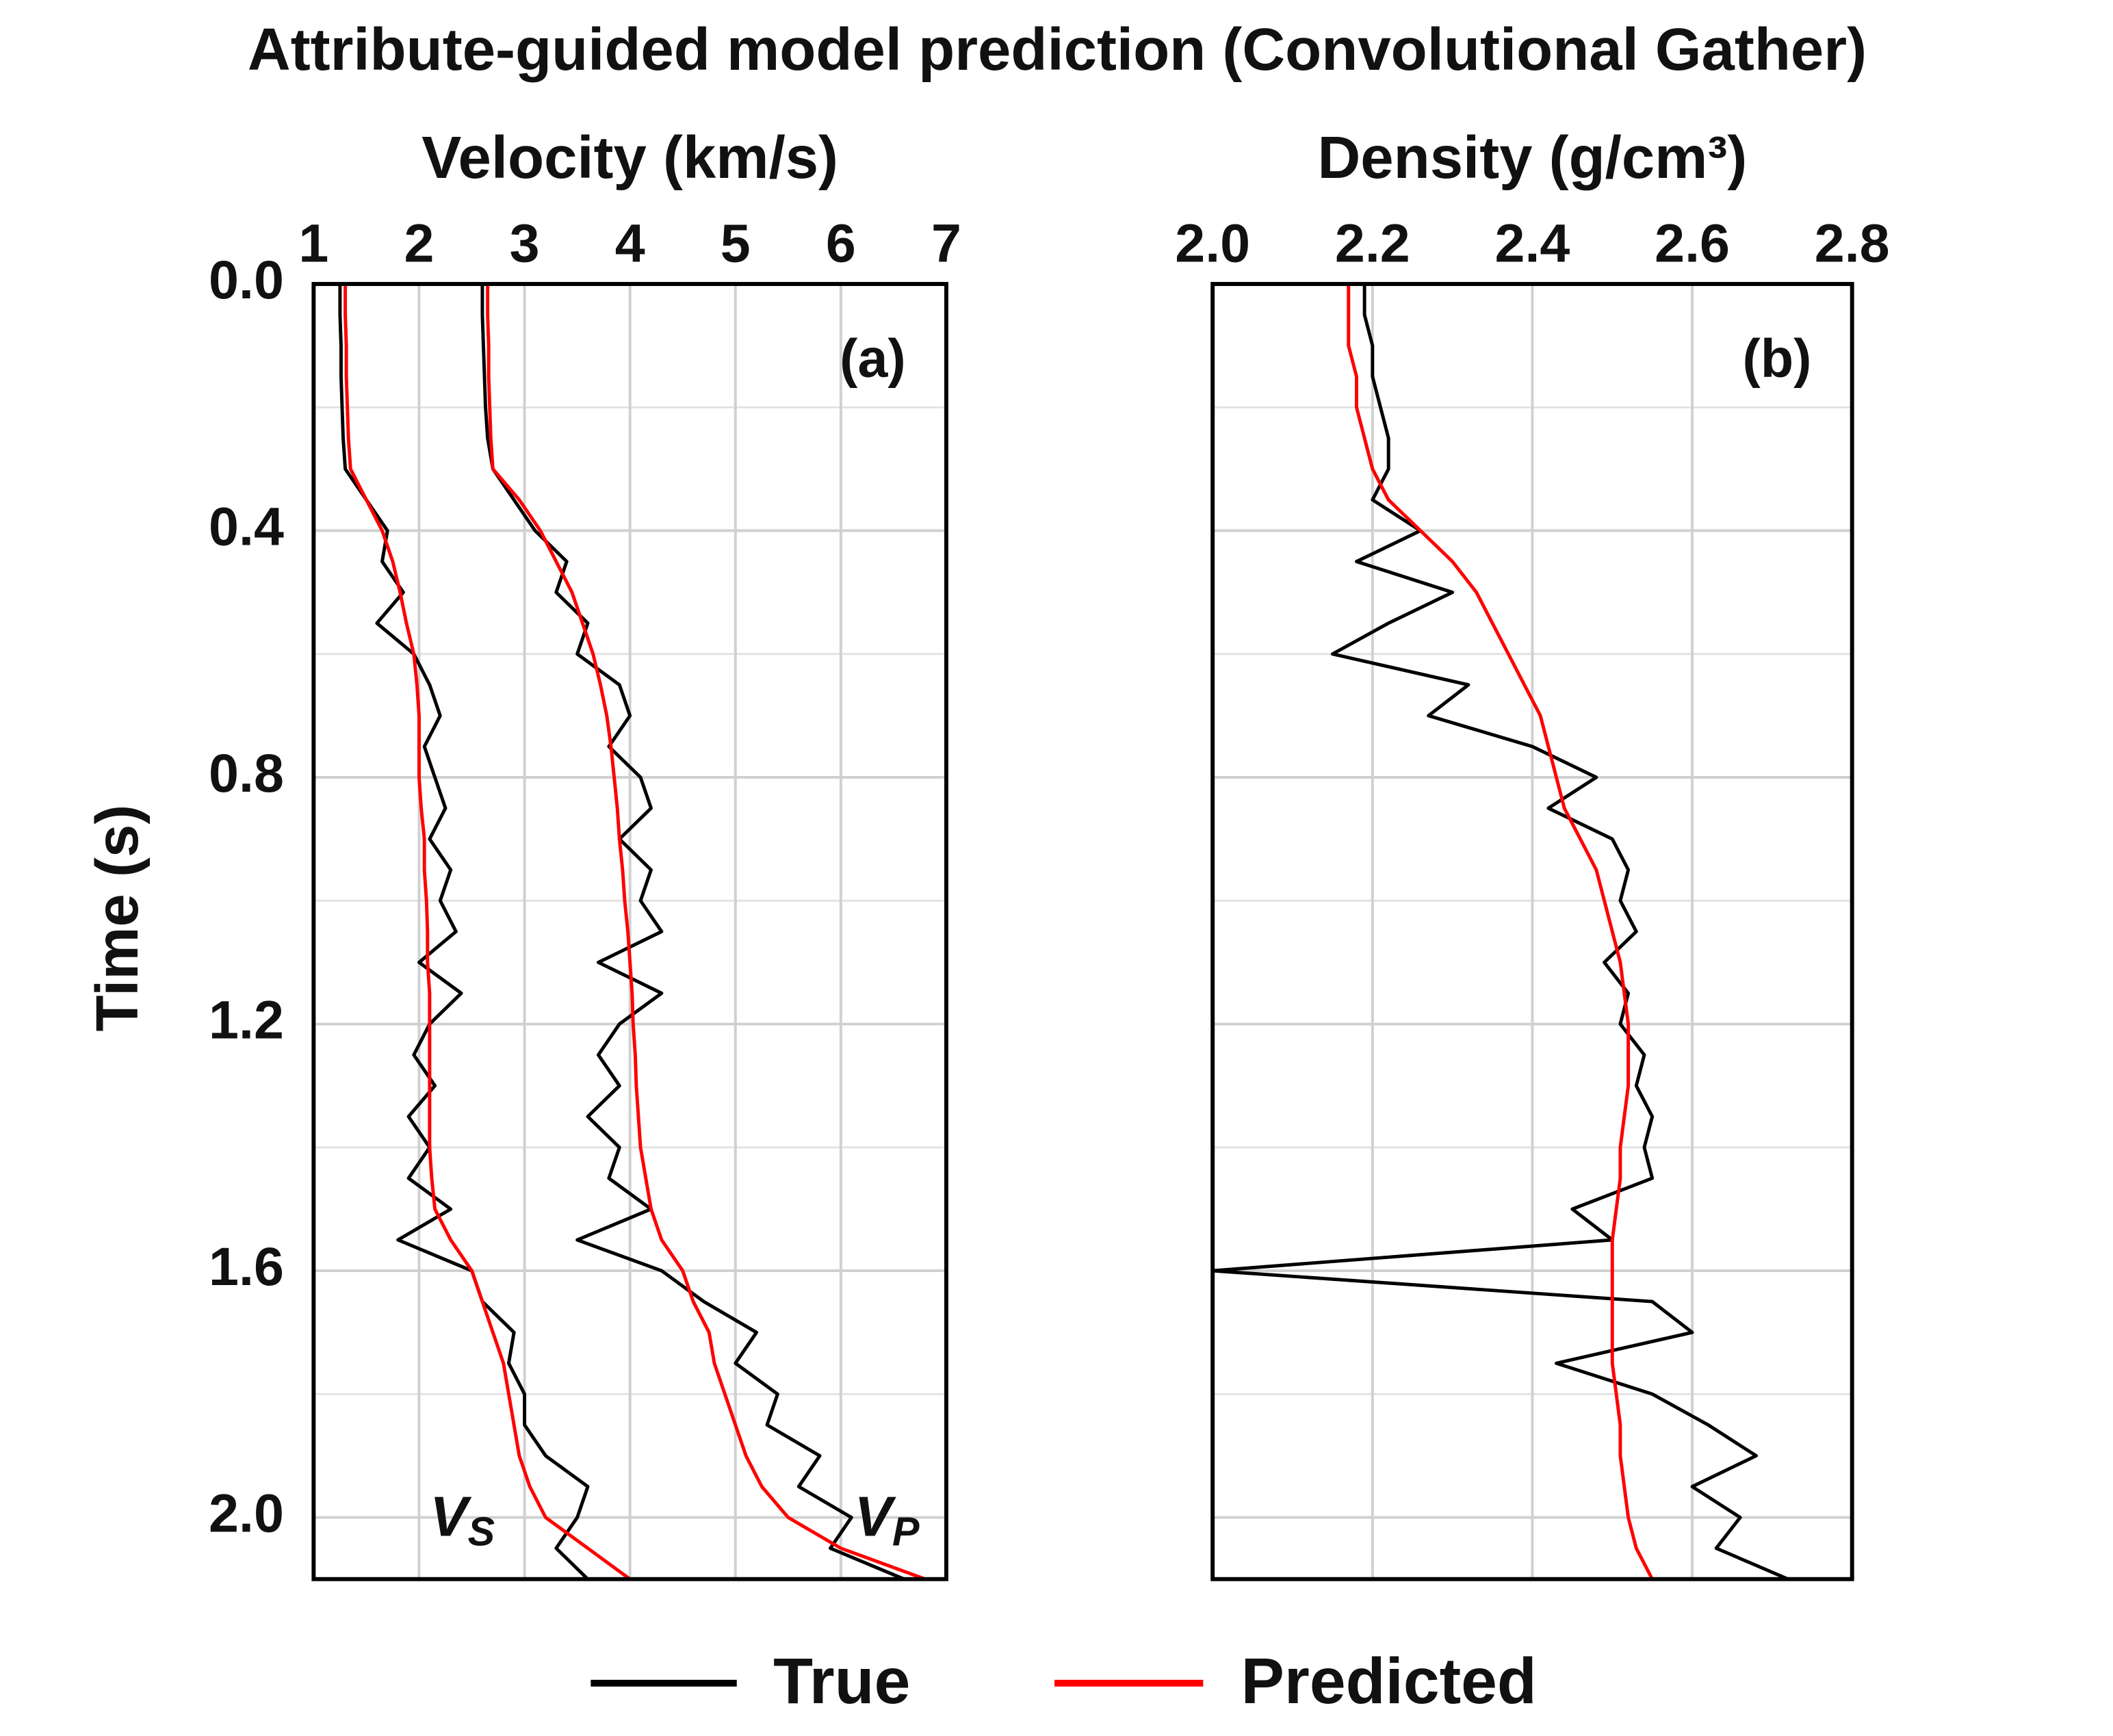 Image resolution: width=2113 pixels, height=1736 pixels. I want to click on legend-label: Predicted, so click(1389, 1681).